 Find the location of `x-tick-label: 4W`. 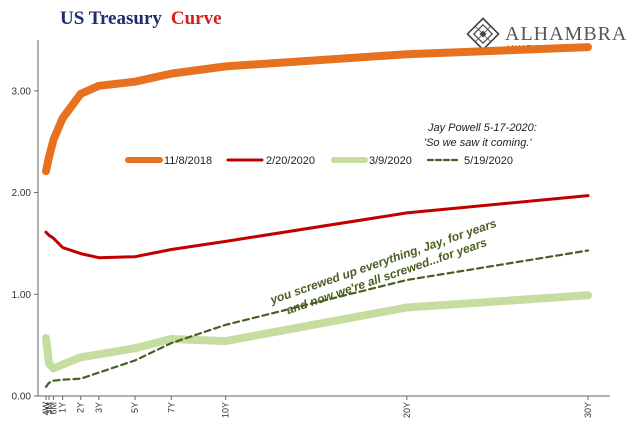

x-tick-label: 4W is located at coordinates (46, 408).